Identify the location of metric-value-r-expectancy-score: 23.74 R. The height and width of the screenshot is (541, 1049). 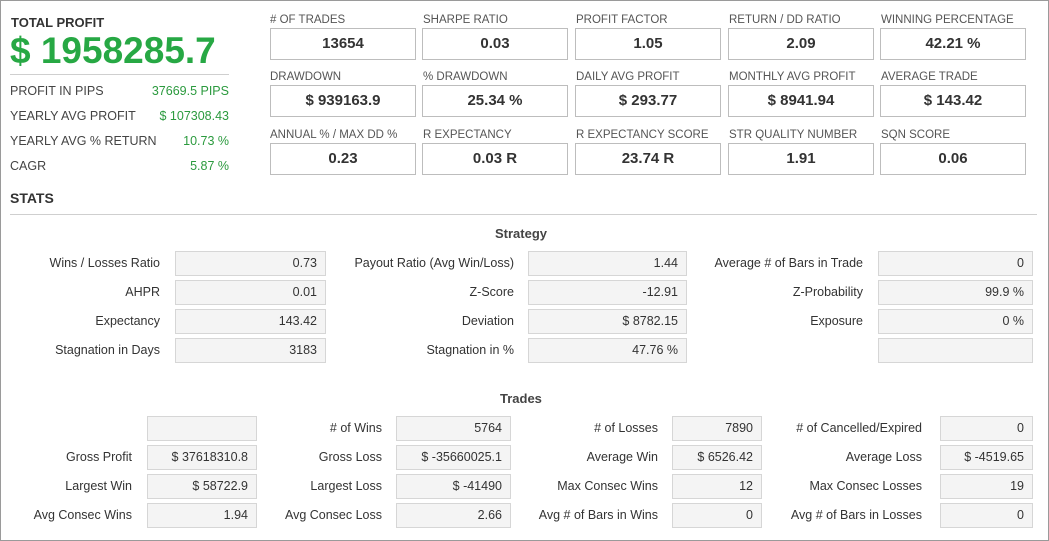
(648, 159).